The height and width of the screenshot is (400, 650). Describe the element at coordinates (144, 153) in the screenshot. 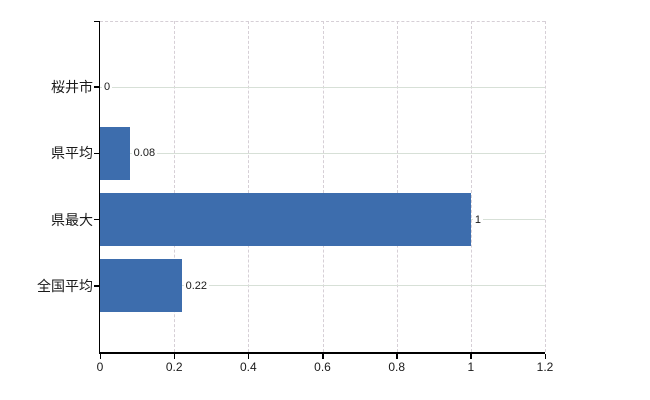

I see `value-label: 0.08` at that location.